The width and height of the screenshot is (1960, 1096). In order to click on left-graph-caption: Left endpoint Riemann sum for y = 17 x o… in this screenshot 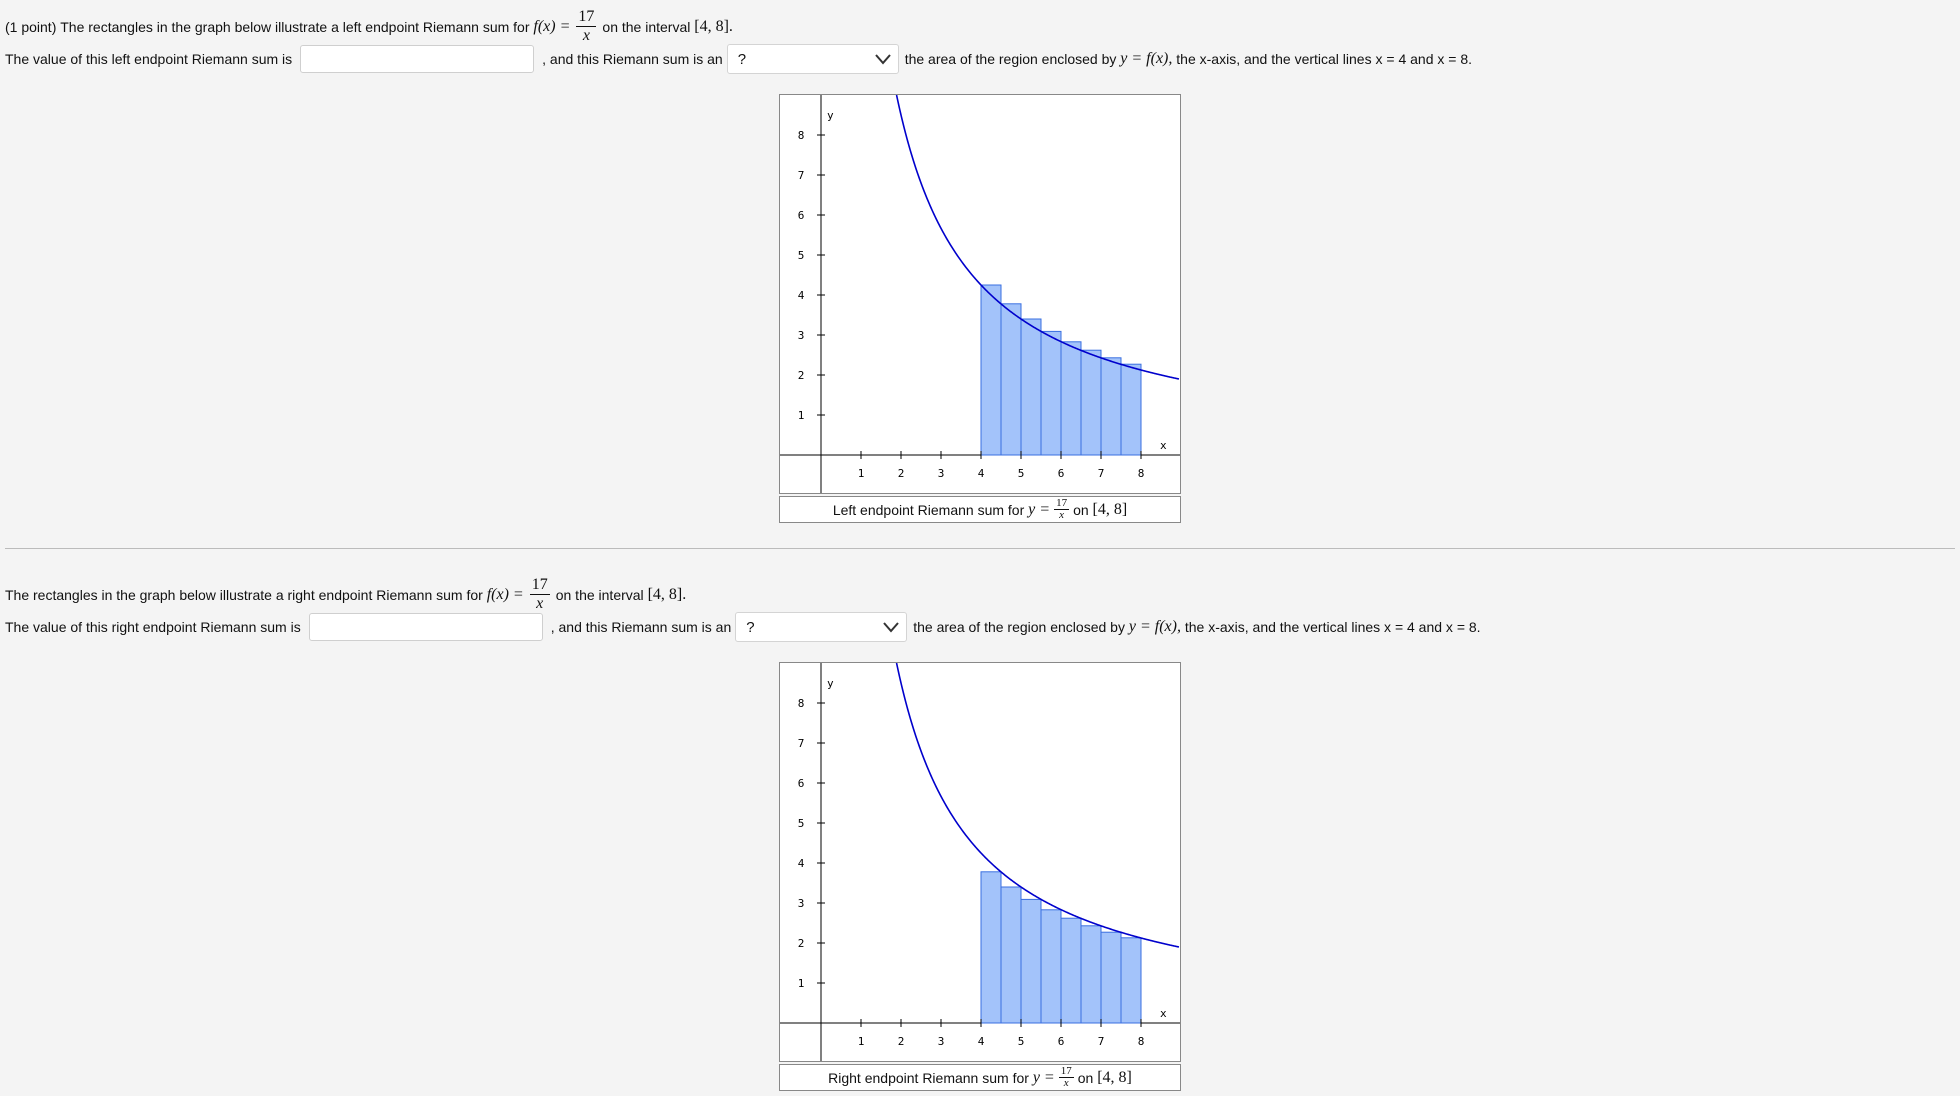, I will do `click(980, 509)`.